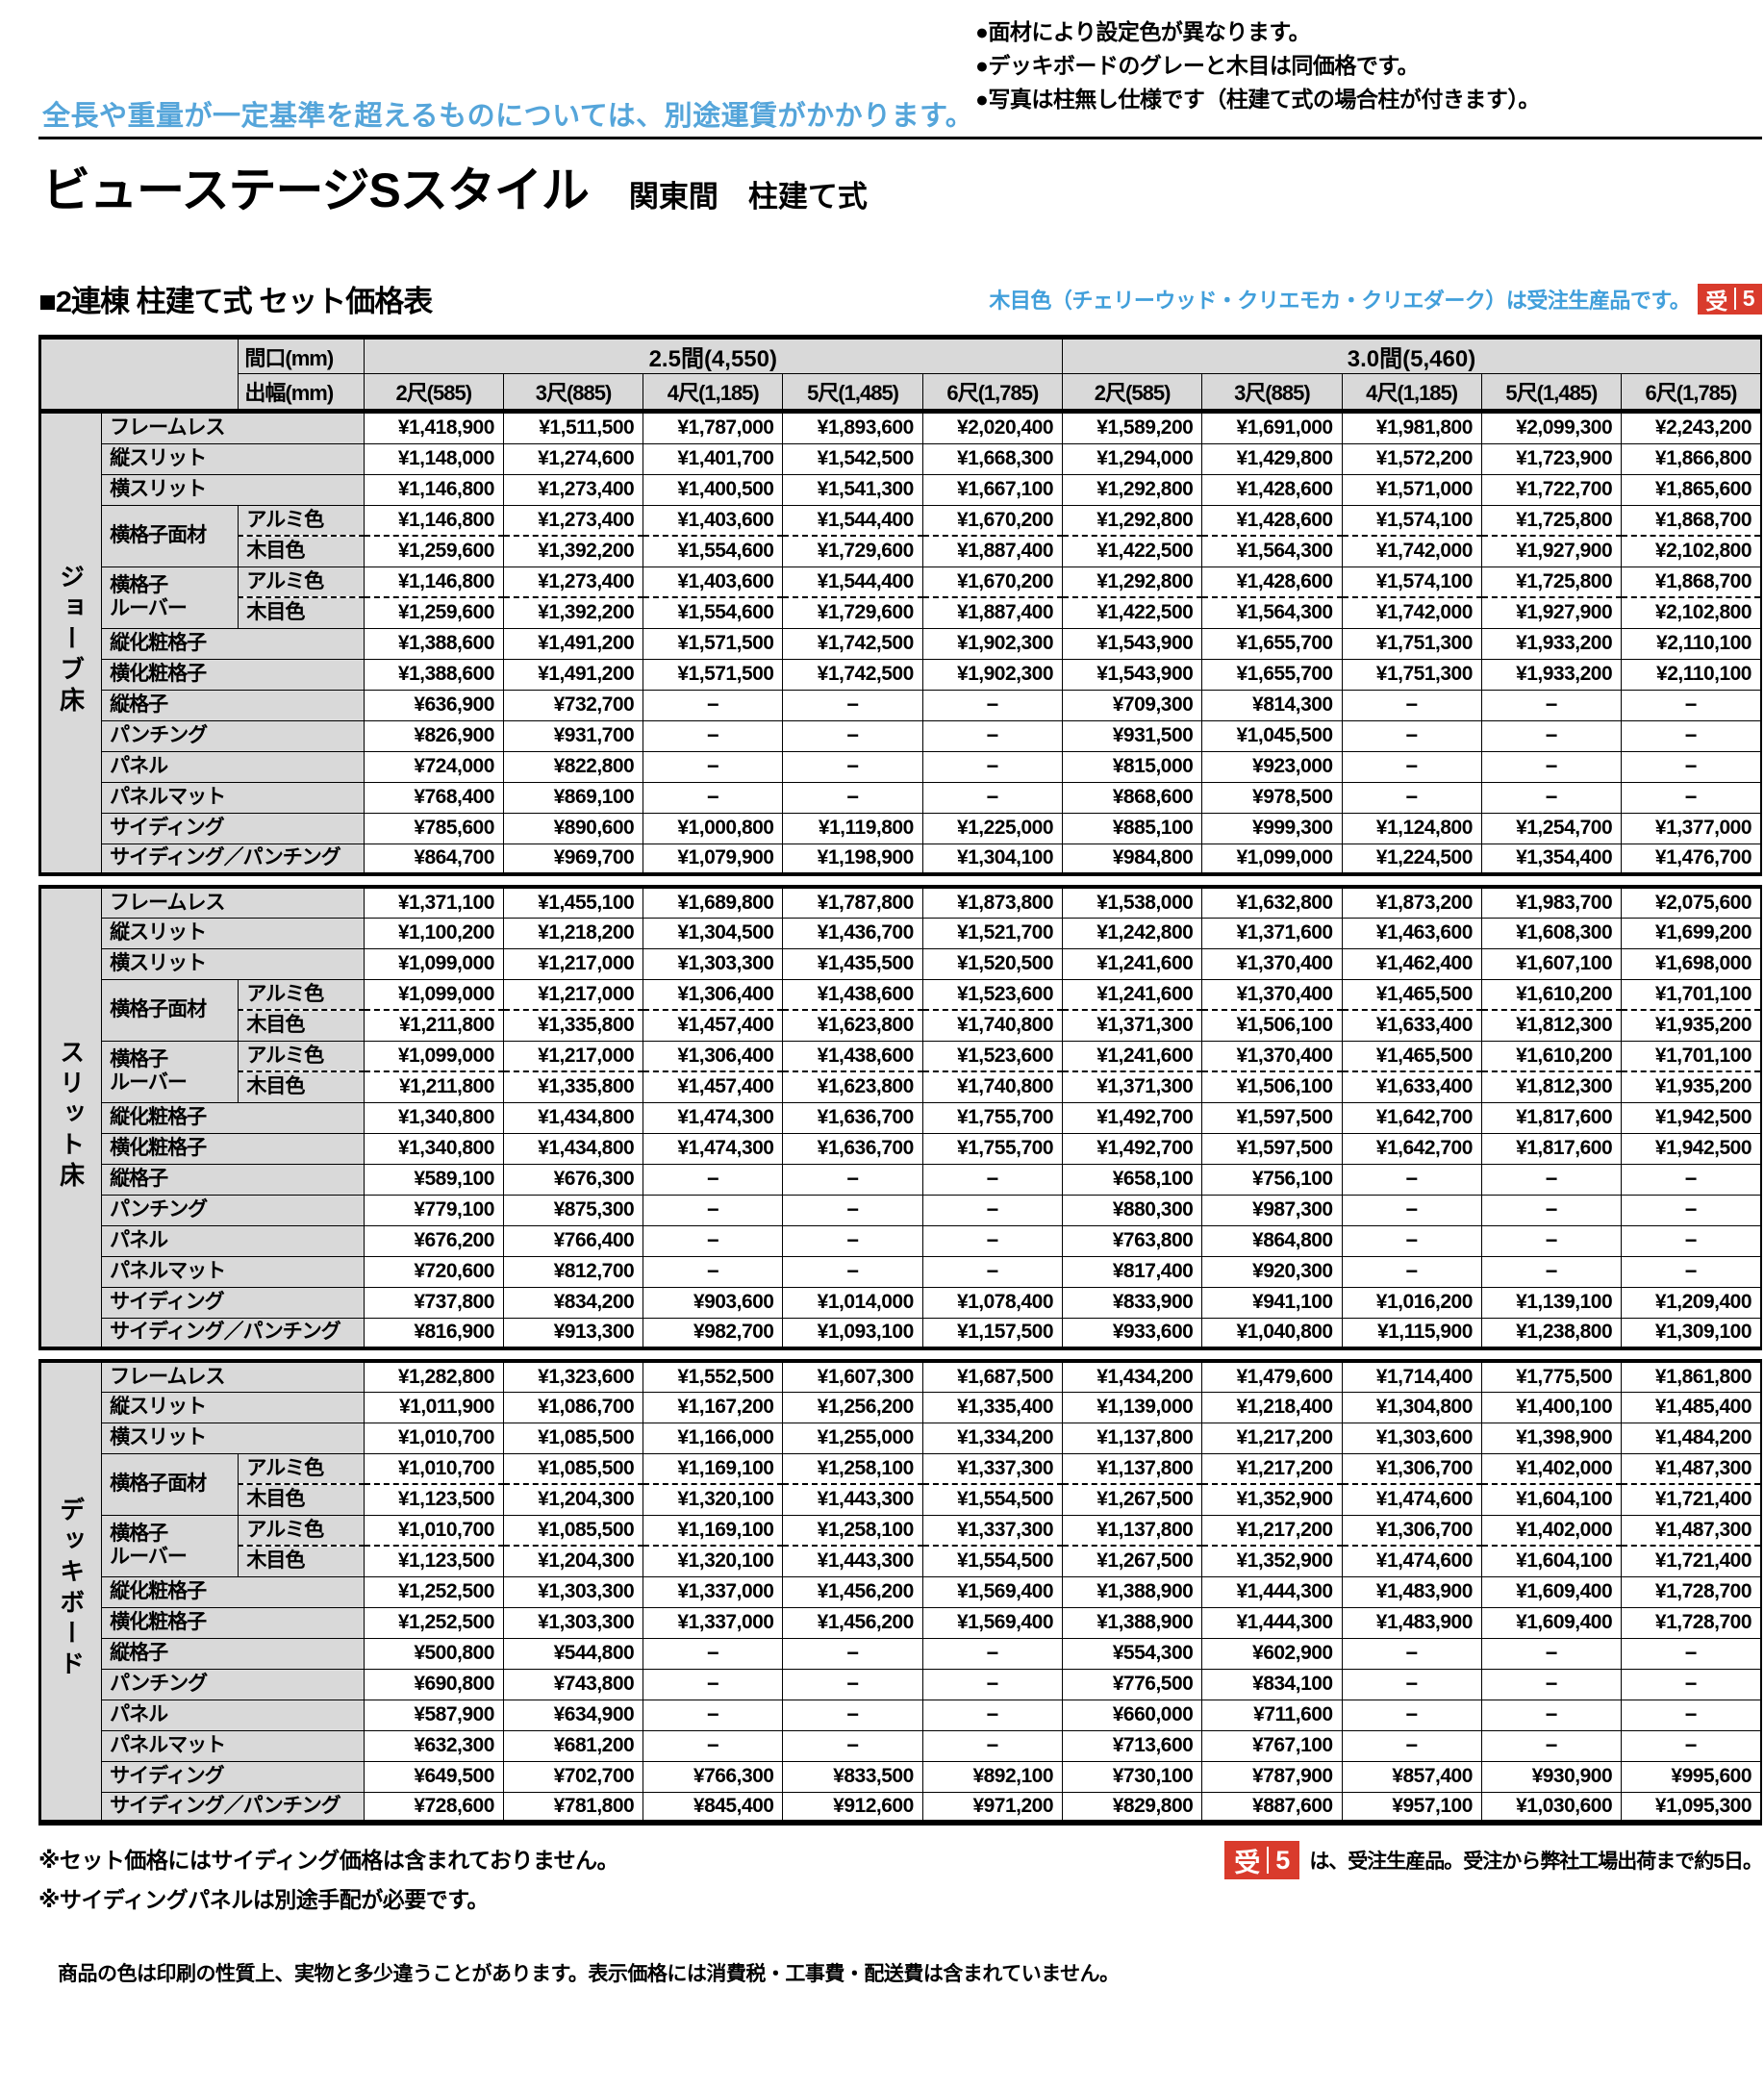 The width and height of the screenshot is (1764, 2090). I want to click on price-cell: ¥2,075,600, so click(1691, 902).